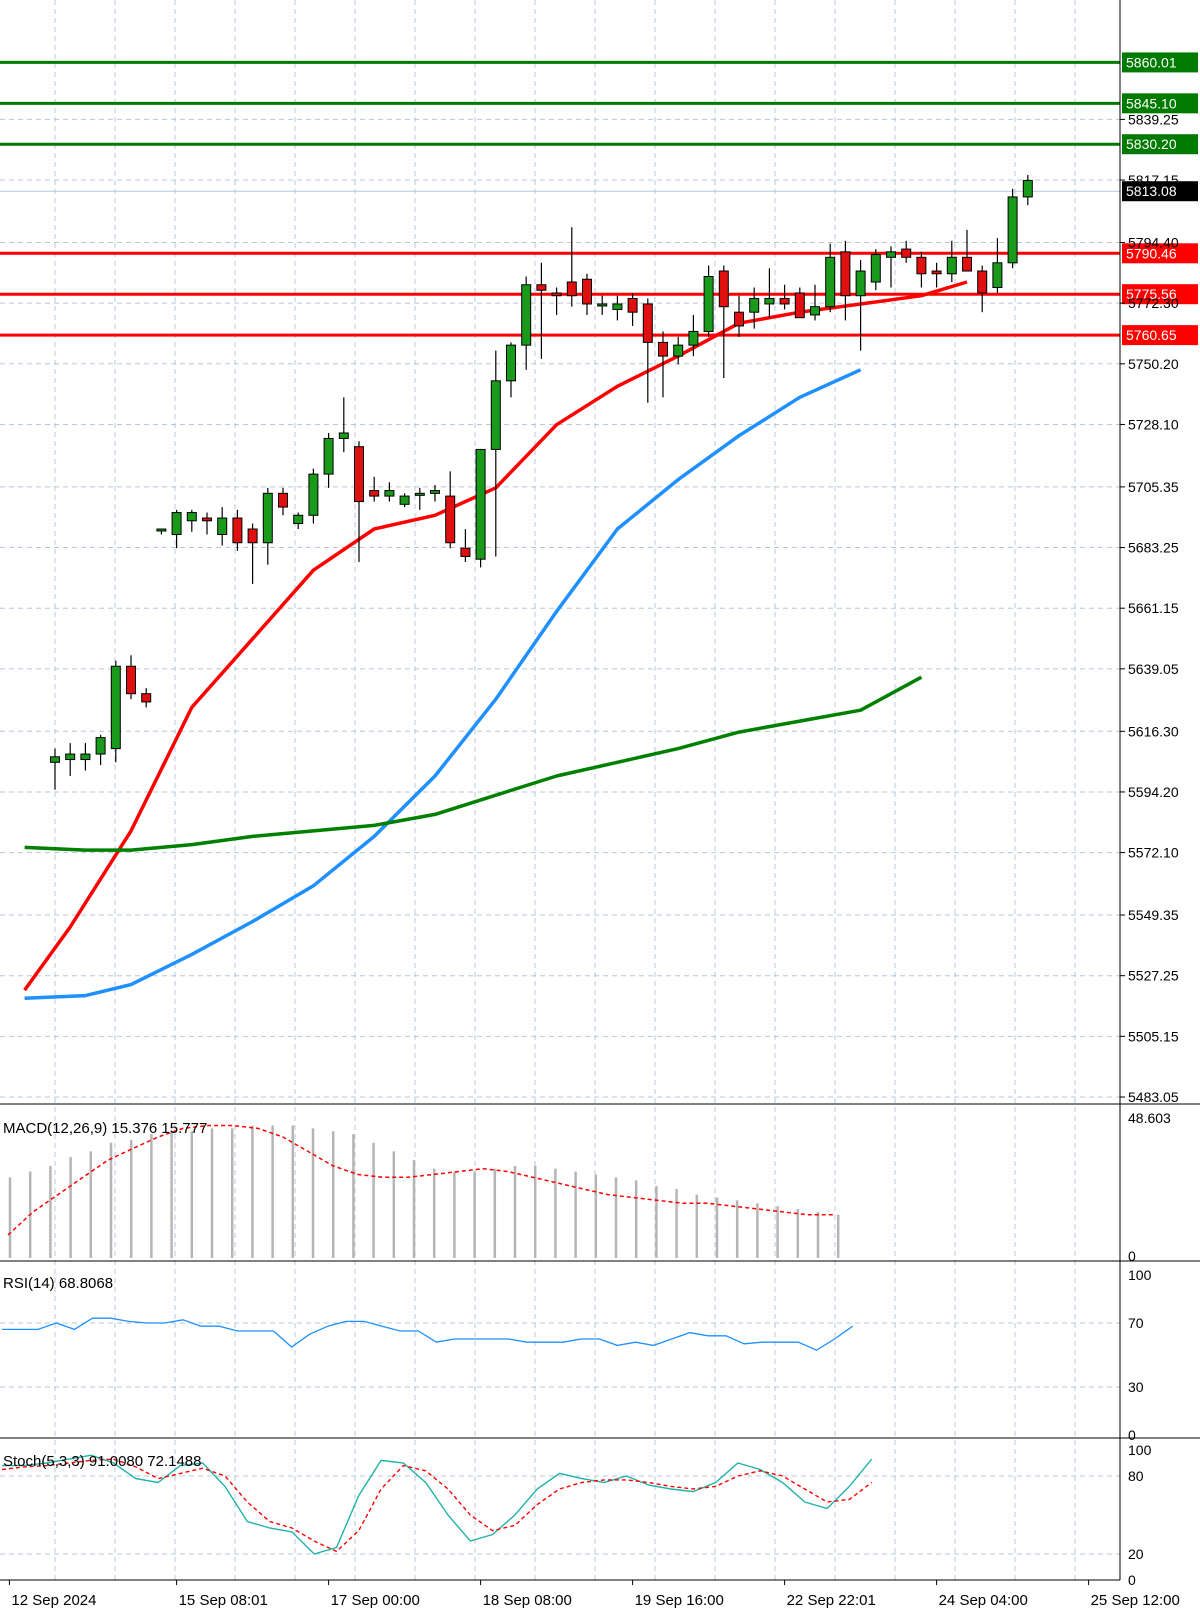  Describe the element at coordinates (576, 1355) in the screenshot. I see `rsi-panel: 100 70 30 0` at that location.